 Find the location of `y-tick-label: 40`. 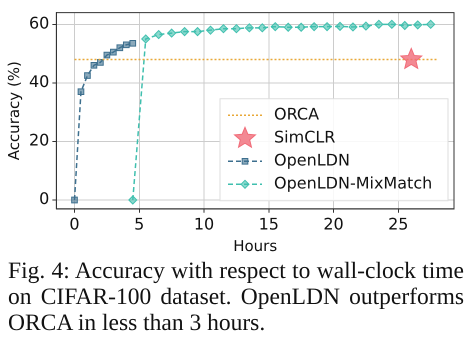

y-tick-label: 40 is located at coordinates (39, 82).